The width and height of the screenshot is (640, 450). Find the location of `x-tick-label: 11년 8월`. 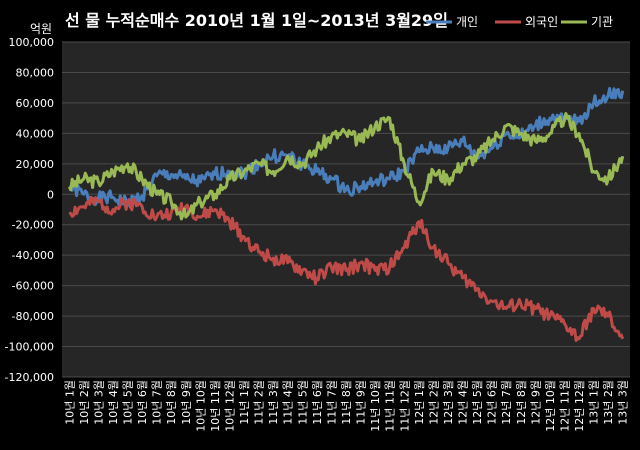

x-tick-label: 11년 8월 is located at coordinates (346, 402).